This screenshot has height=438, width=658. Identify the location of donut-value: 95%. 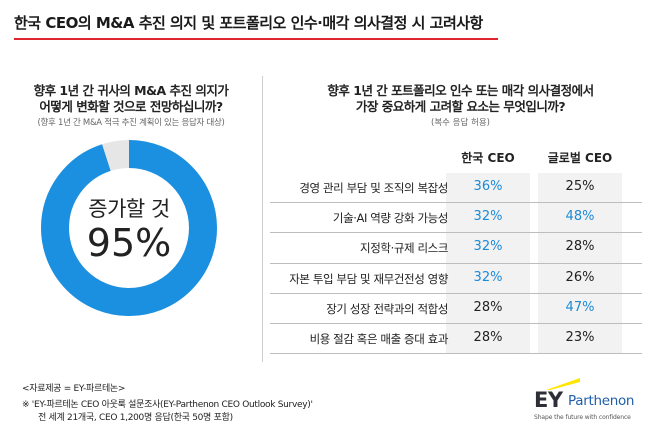
(129, 243).